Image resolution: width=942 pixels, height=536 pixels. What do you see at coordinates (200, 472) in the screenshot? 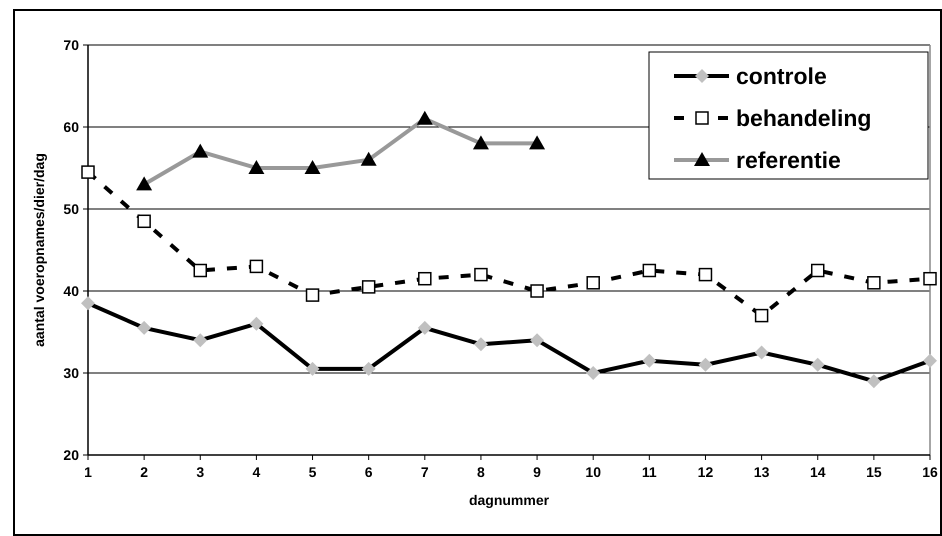
I see `x-tick-label: 3` at bounding box center [200, 472].